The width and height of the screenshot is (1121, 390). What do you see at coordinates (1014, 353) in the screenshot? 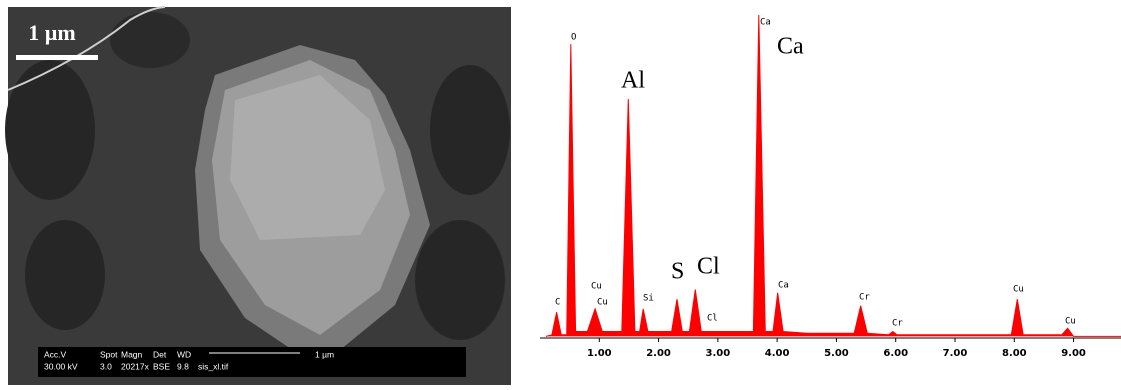
I see `x-tick-label: 8.00` at bounding box center [1014, 353].